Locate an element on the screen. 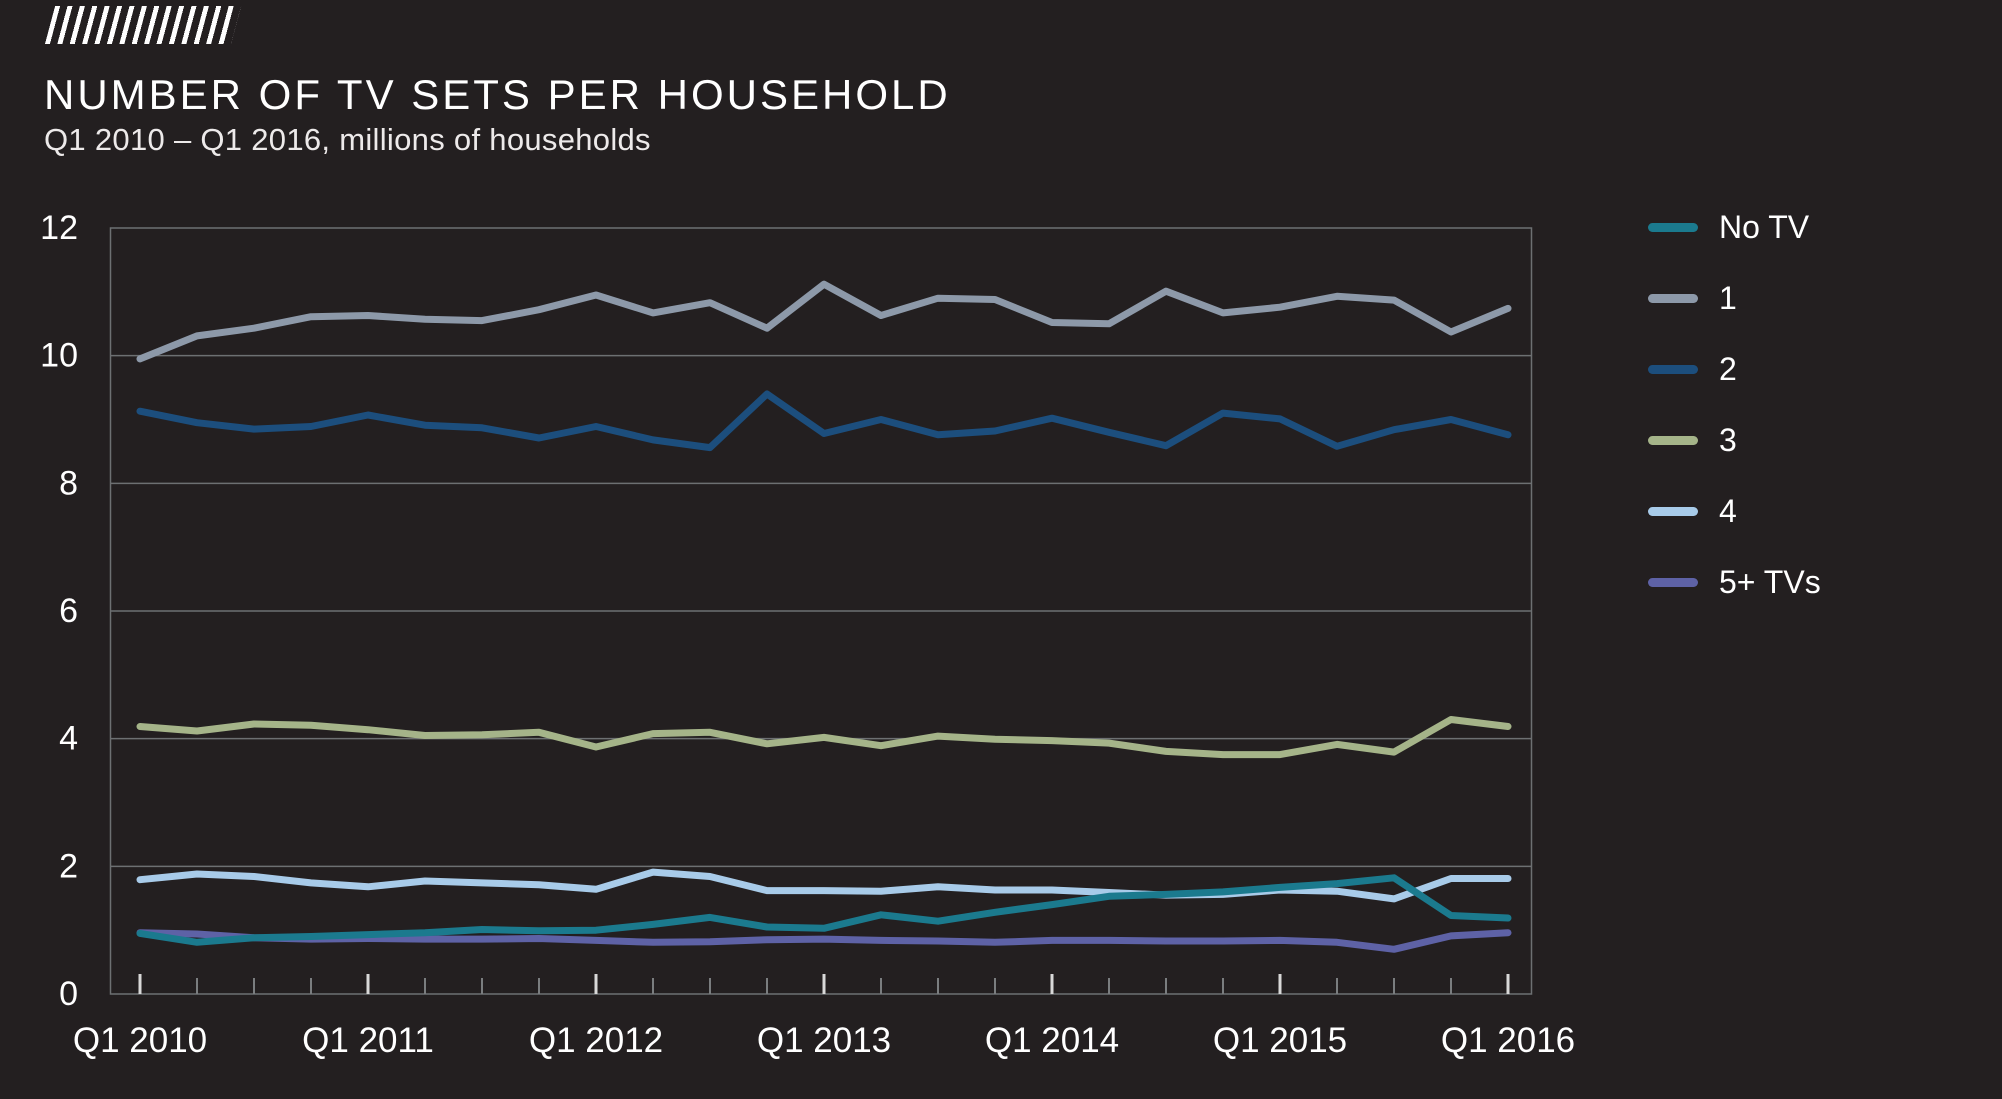 The height and width of the screenshot is (1099, 2002). legend-label: No TV is located at coordinates (1764, 227).